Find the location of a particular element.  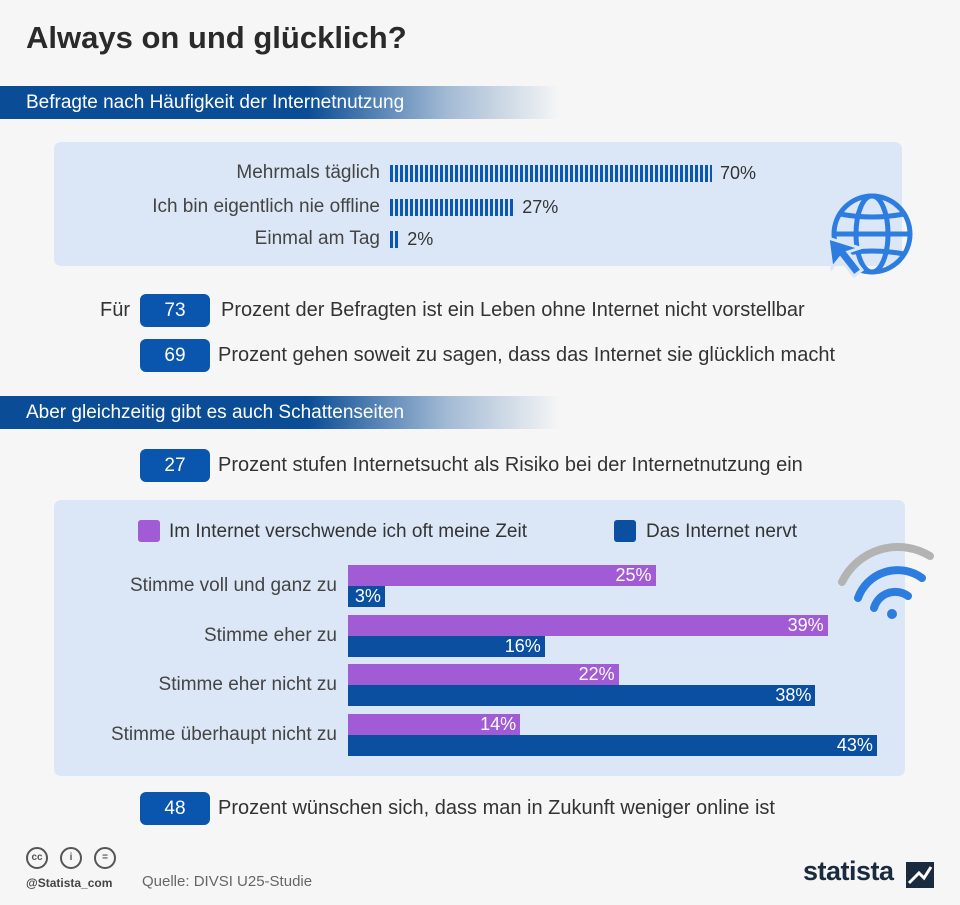

usage-value: 27% is located at coordinates (540, 207).